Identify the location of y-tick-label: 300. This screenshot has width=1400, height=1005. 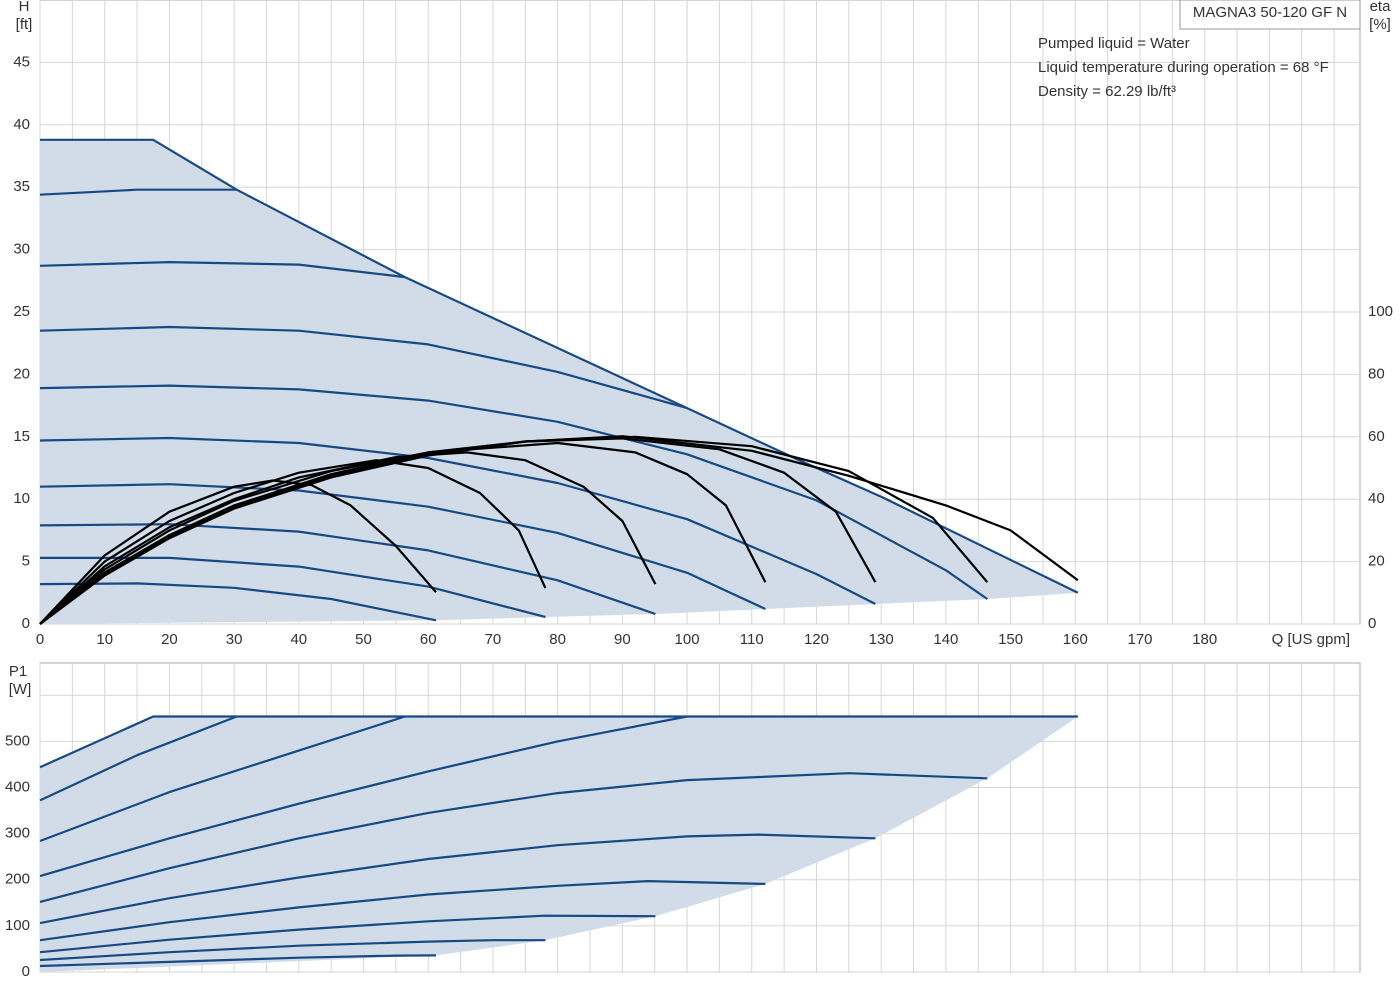
(17, 833).